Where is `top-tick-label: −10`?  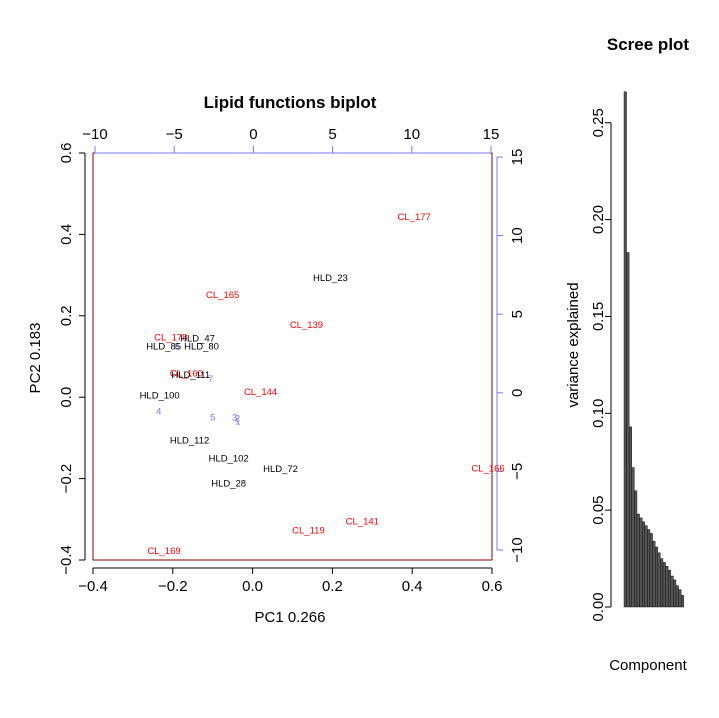
top-tick-label: −10 is located at coordinates (94, 134).